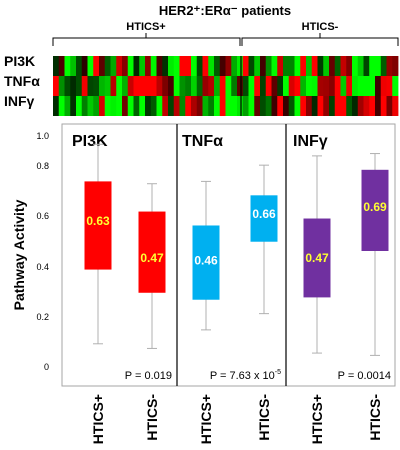 This screenshot has width=400, height=450. What do you see at coordinates (42, 136) in the screenshot?
I see `y-tick-5: 1.0` at bounding box center [42, 136].